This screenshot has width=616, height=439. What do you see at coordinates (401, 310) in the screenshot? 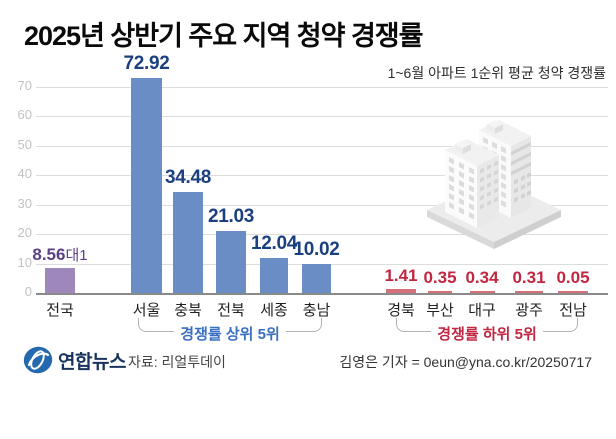
I see `x-category-label: 경북` at bounding box center [401, 310].